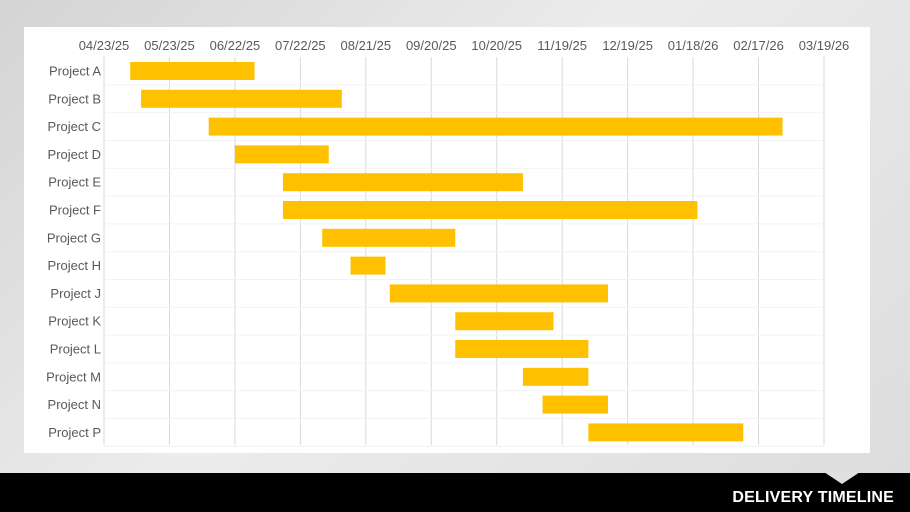 The image size is (910, 512). I want to click on task-label: Project D, so click(74, 154).